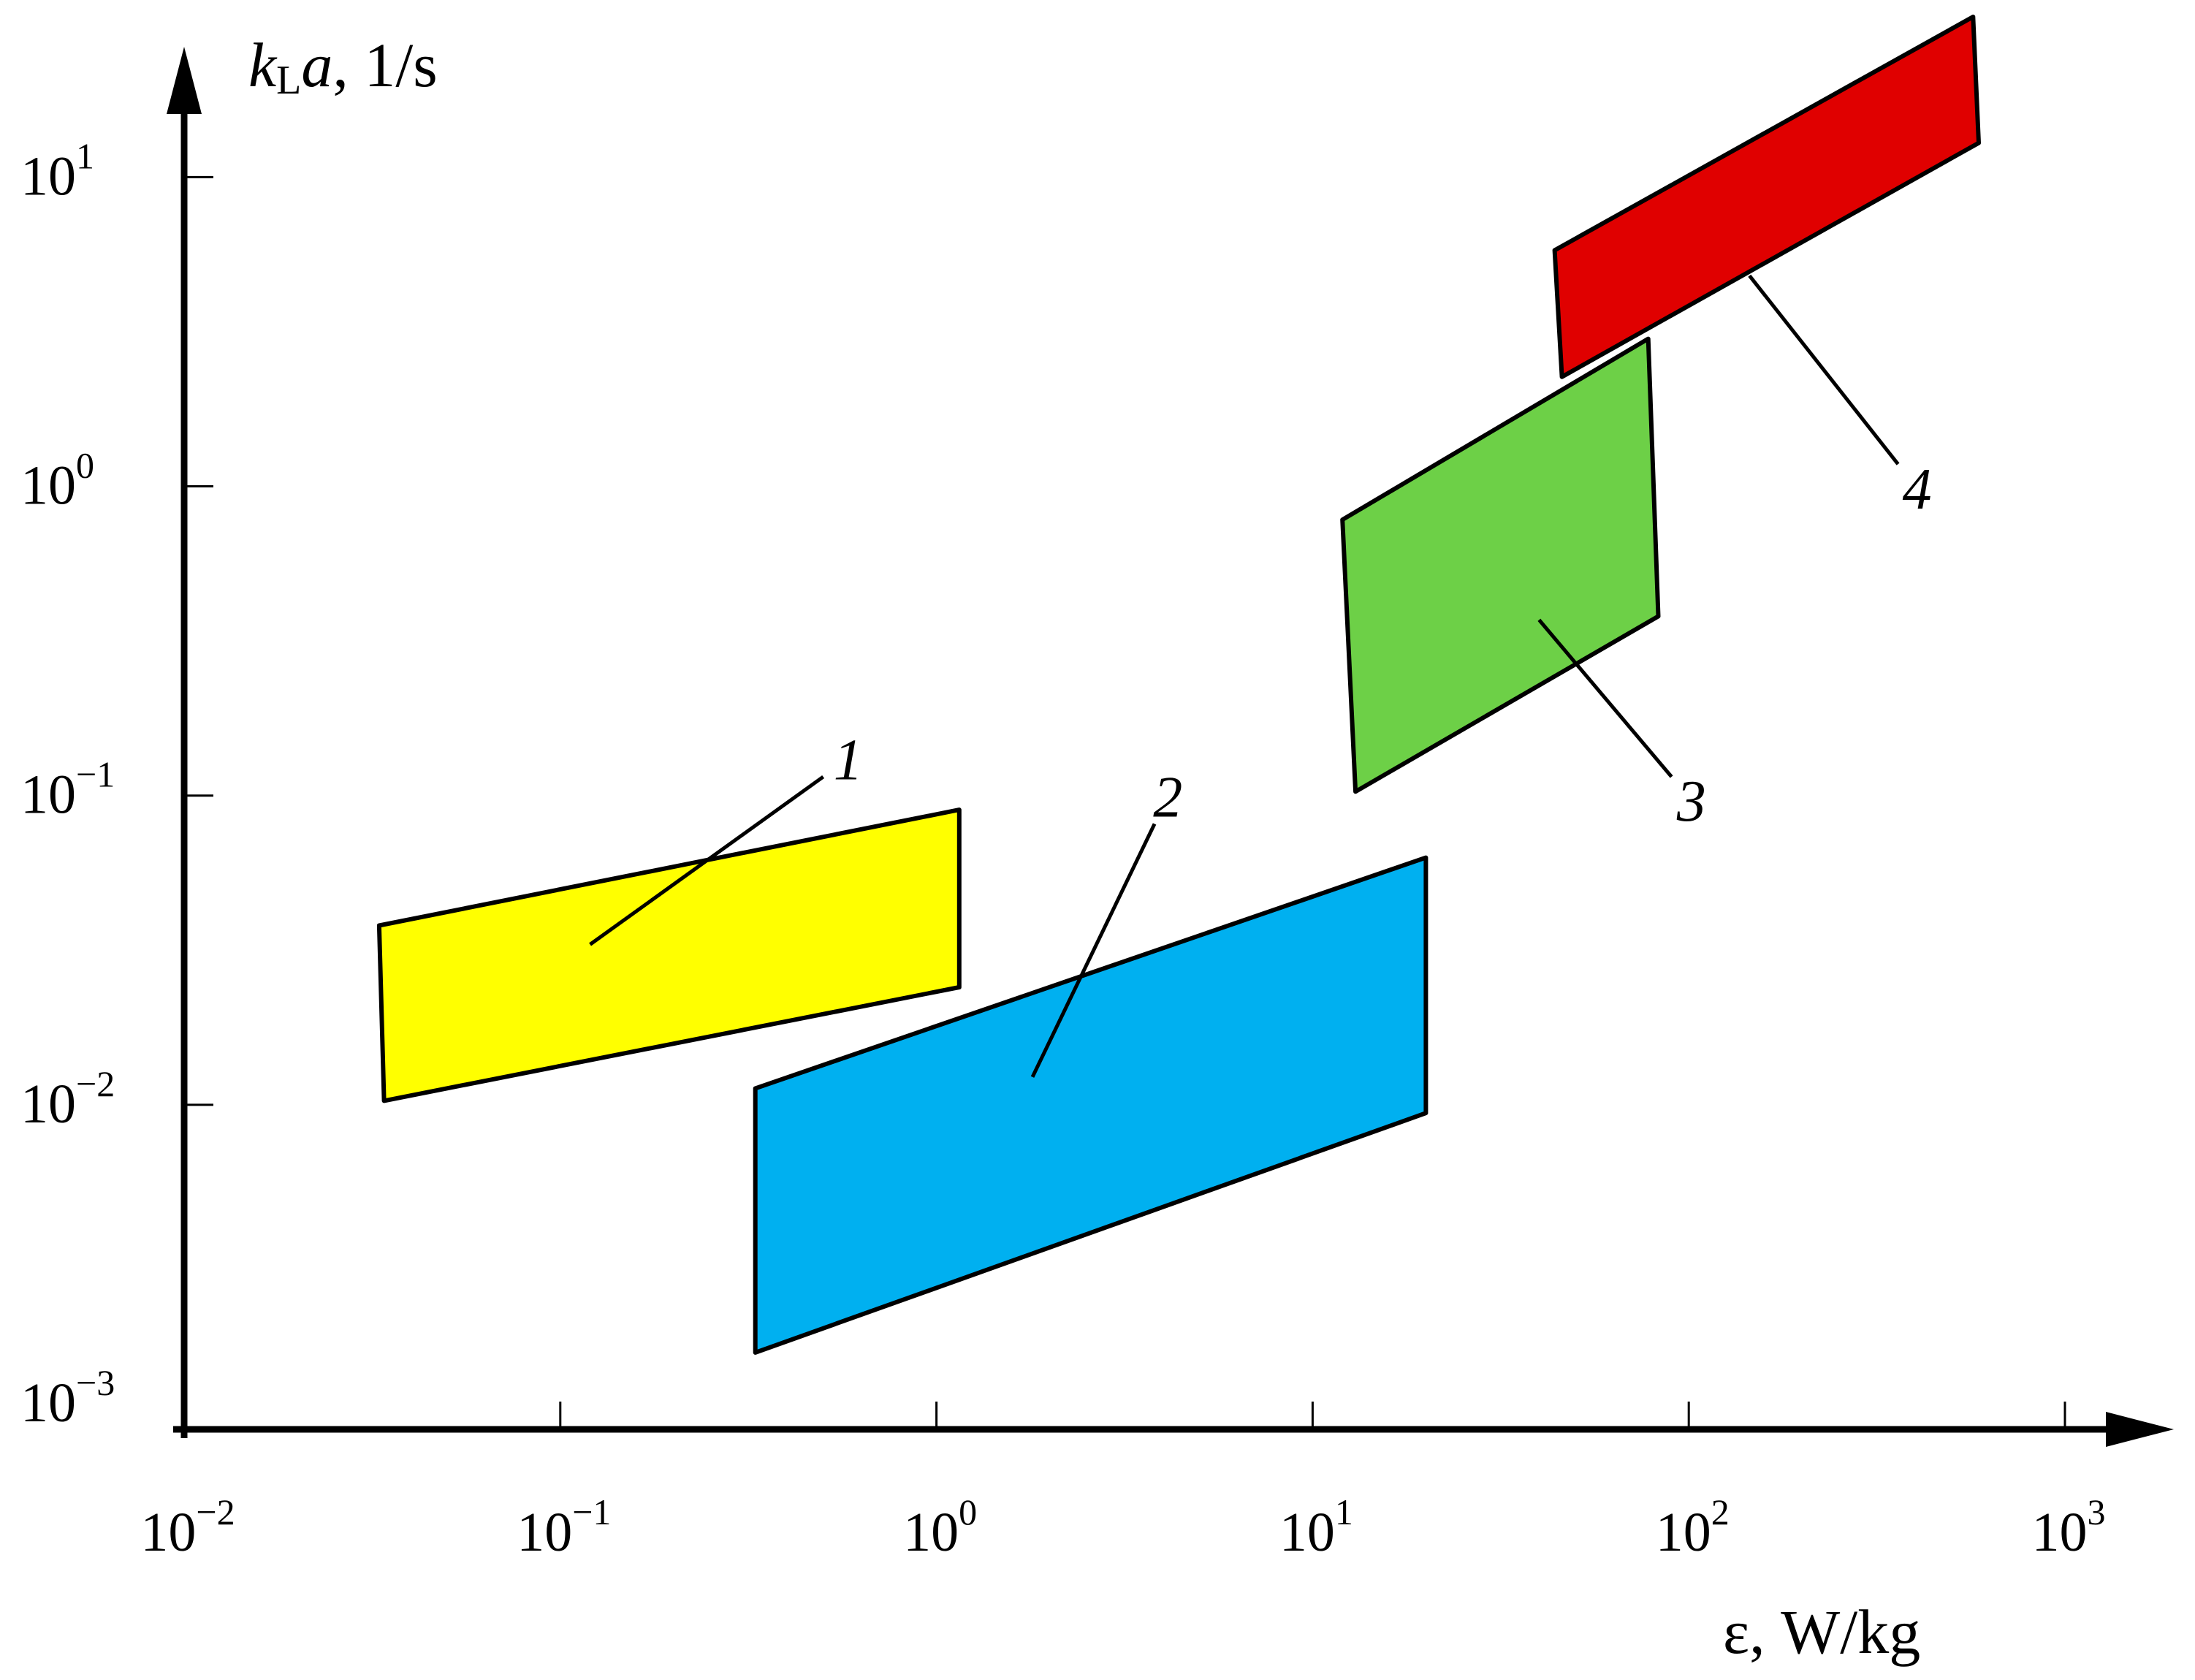  I want to click on y-tick-label: 10⁻³, so click(67, 1398).